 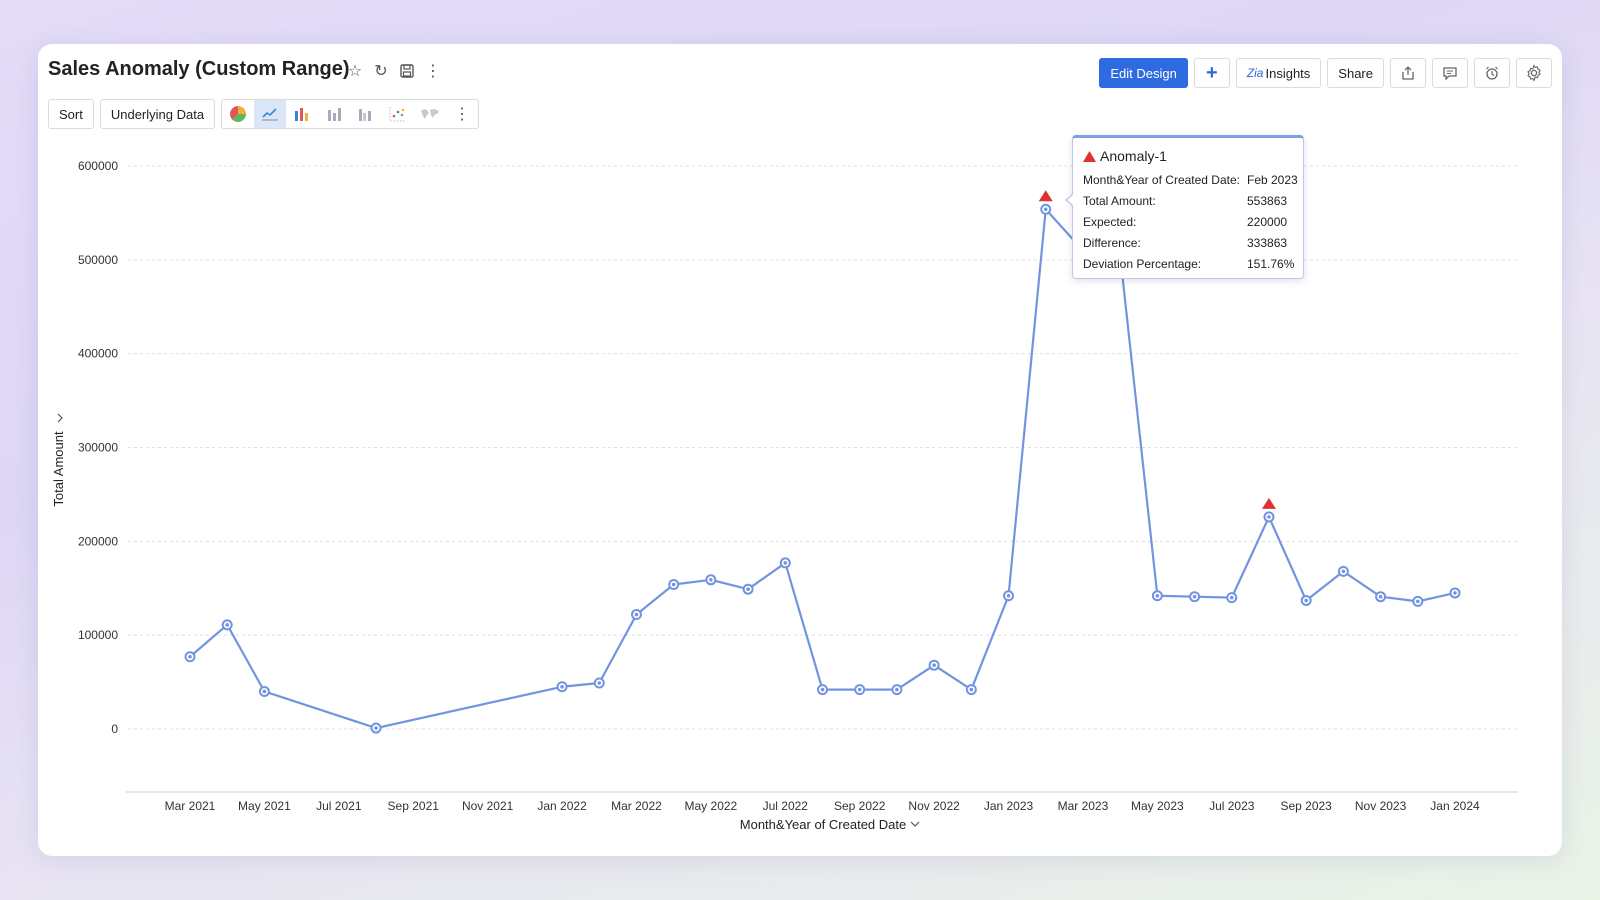 I want to click on export-button, so click(x=1408, y=73).